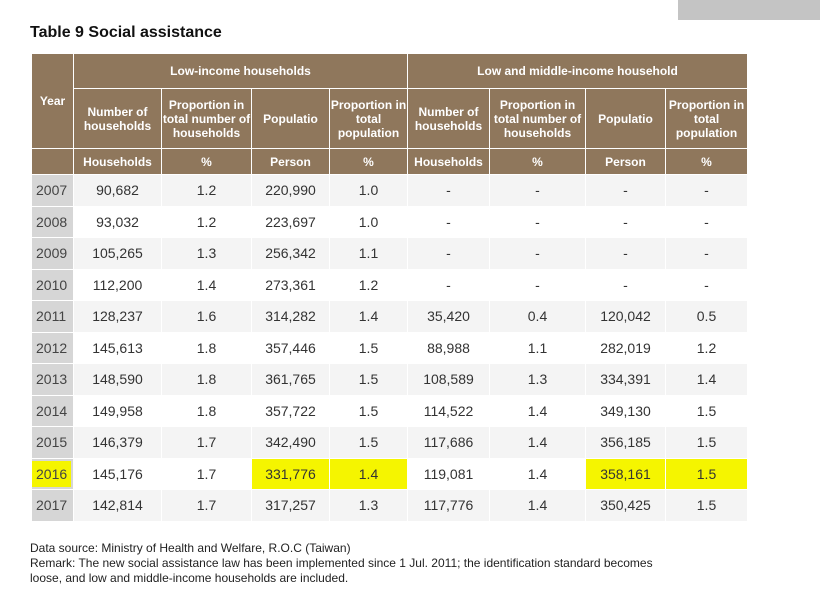  I want to click on cell-value: 119,081, so click(448, 473).